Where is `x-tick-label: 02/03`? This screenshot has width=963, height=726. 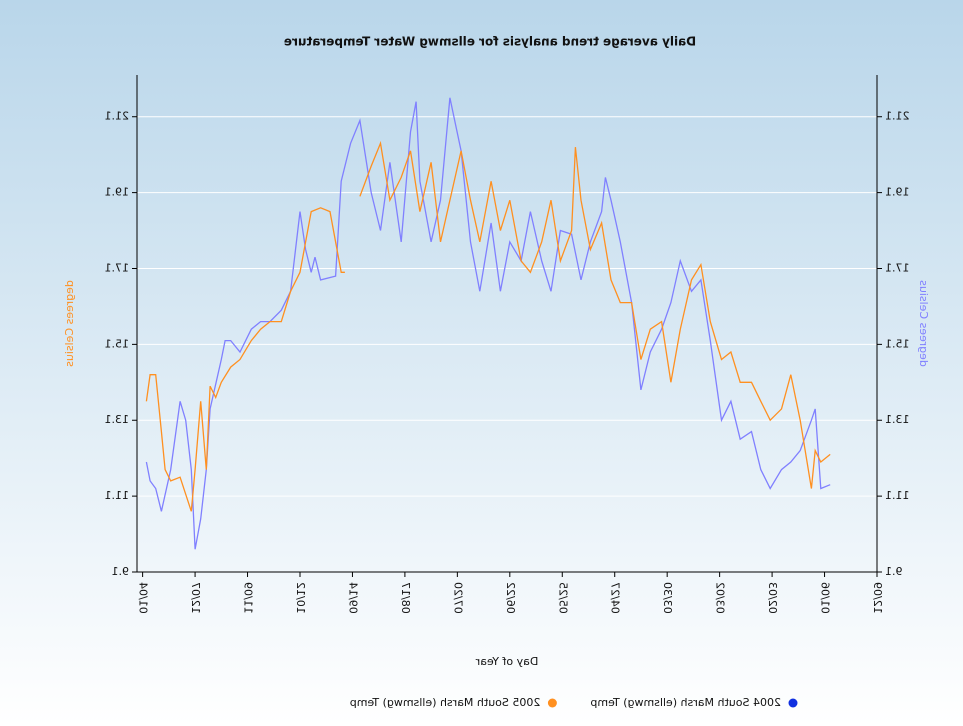 x-tick-label: 02/03 is located at coordinates (772, 598).